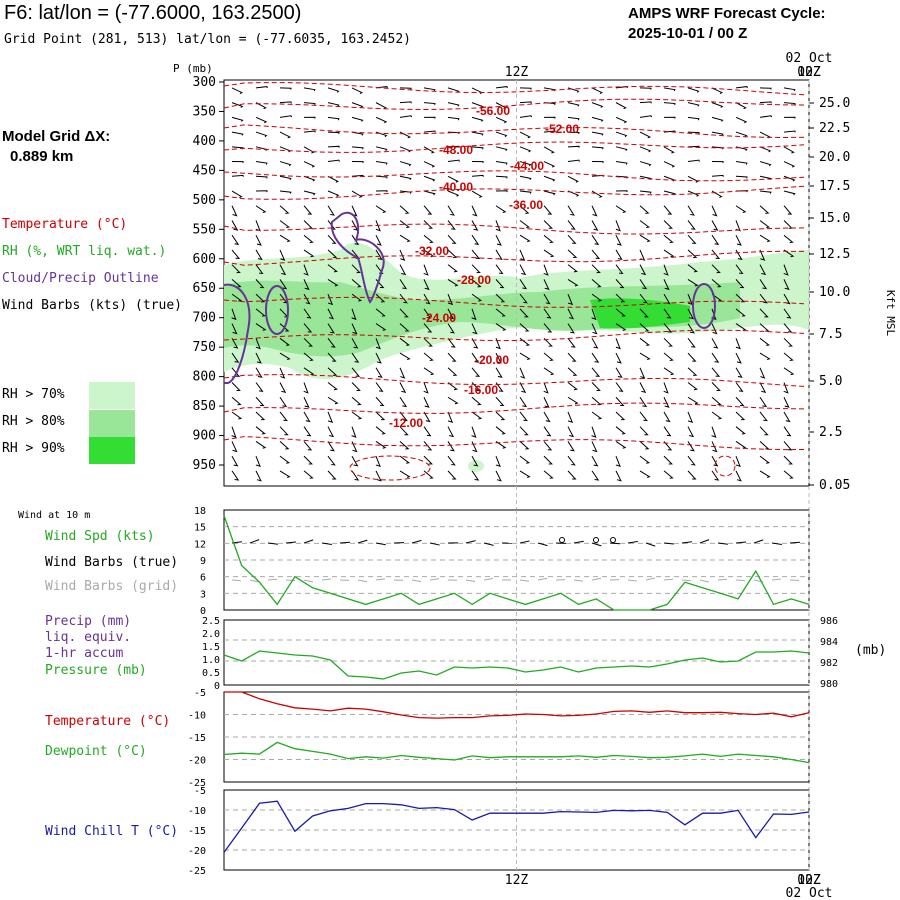  Describe the element at coordinates (204, 259) in the screenshot. I see `pressure-tick-label: 600` at that location.